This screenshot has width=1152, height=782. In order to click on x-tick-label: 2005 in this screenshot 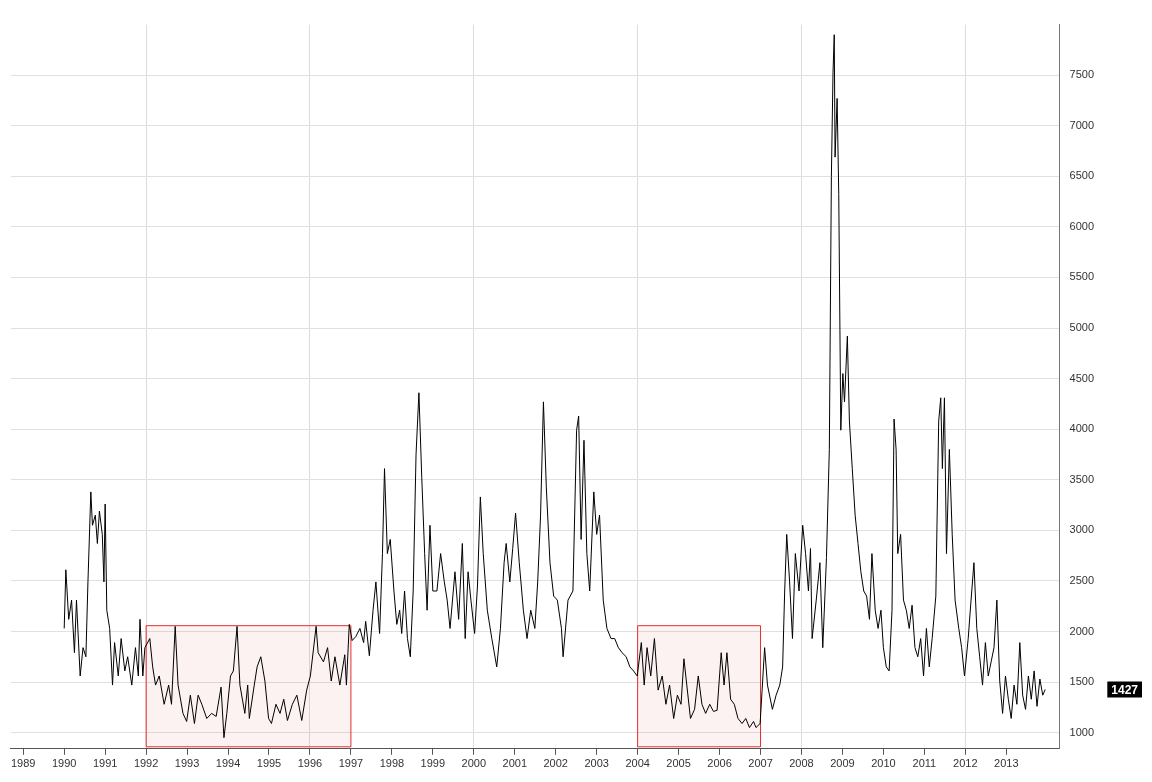, I will do `click(678, 763)`.